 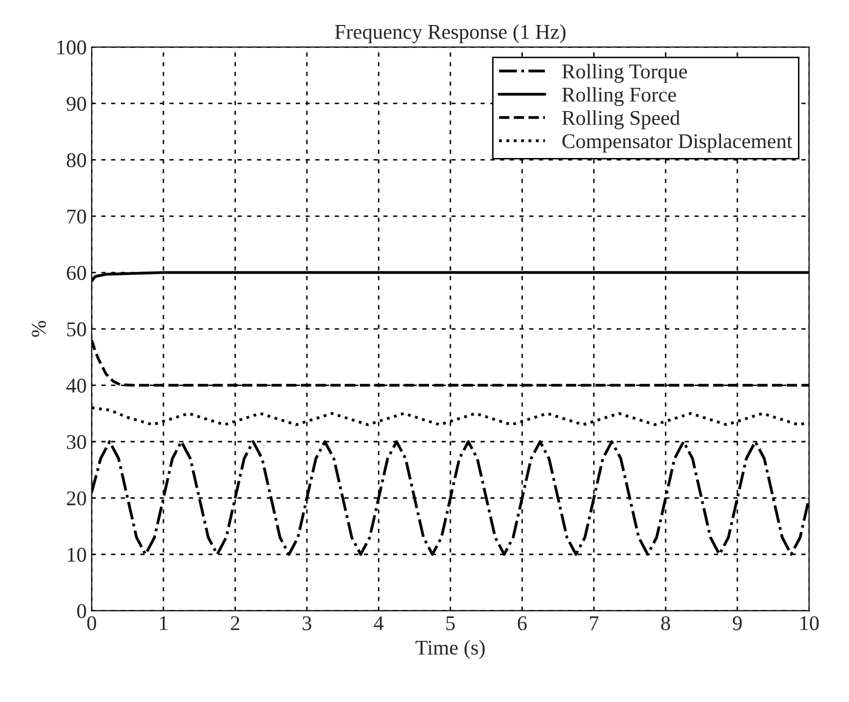 I want to click on legend-label: Rolling Torque, so click(x=624, y=73).